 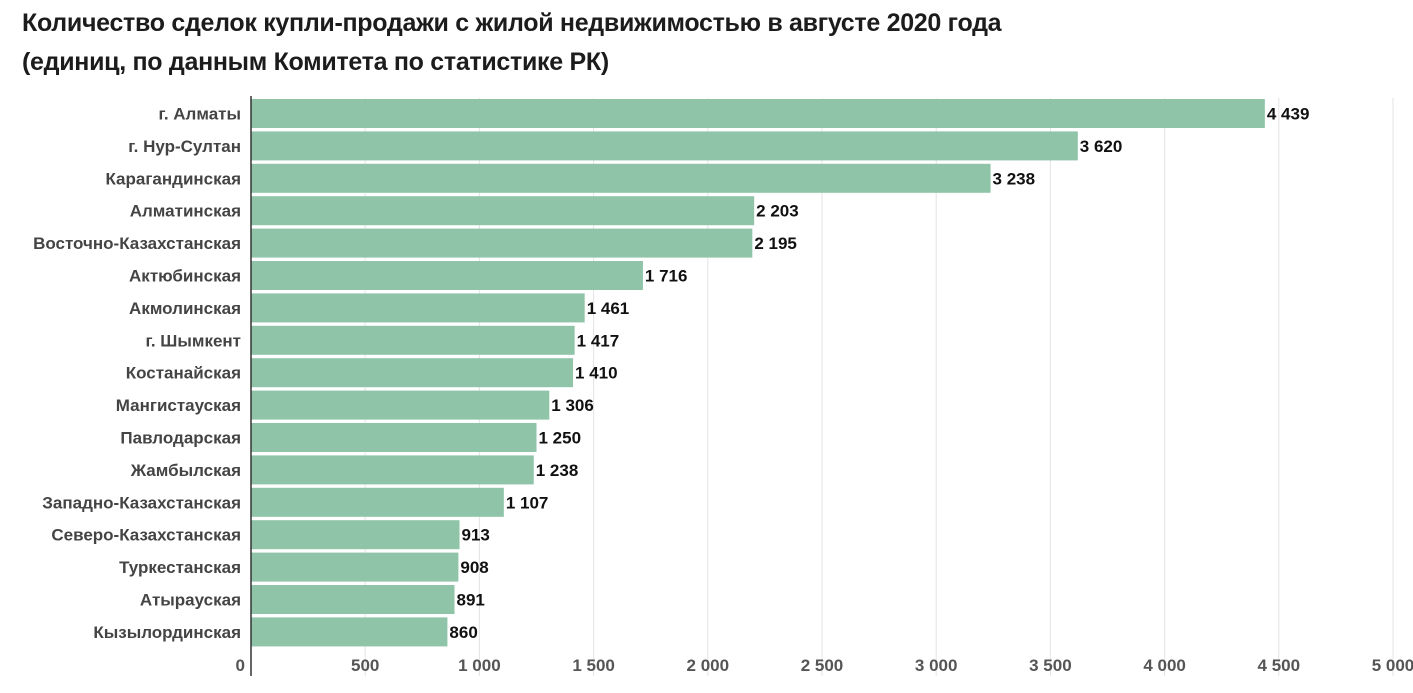 I want to click on value-label: 908, so click(x=474, y=567).